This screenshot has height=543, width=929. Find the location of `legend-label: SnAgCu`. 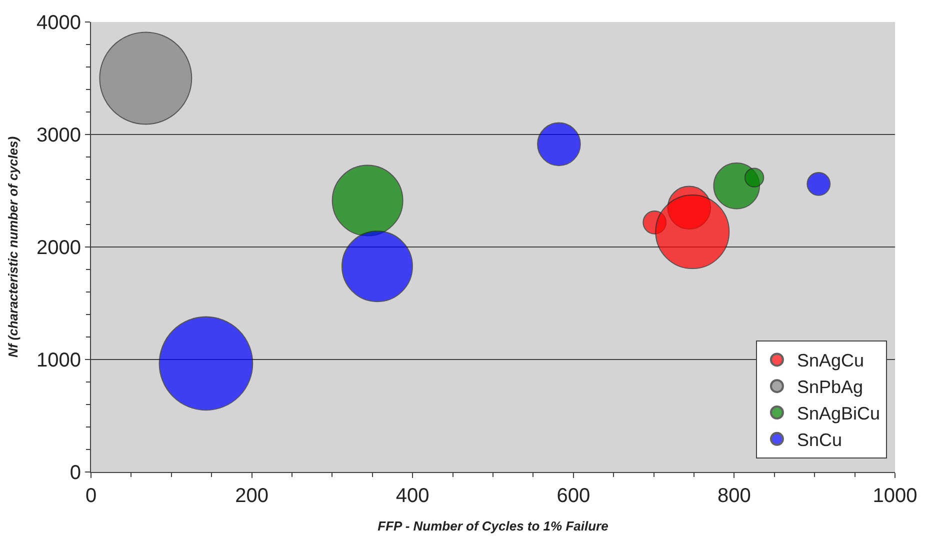

legend-label: SnAgCu is located at coordinates (830, 360).